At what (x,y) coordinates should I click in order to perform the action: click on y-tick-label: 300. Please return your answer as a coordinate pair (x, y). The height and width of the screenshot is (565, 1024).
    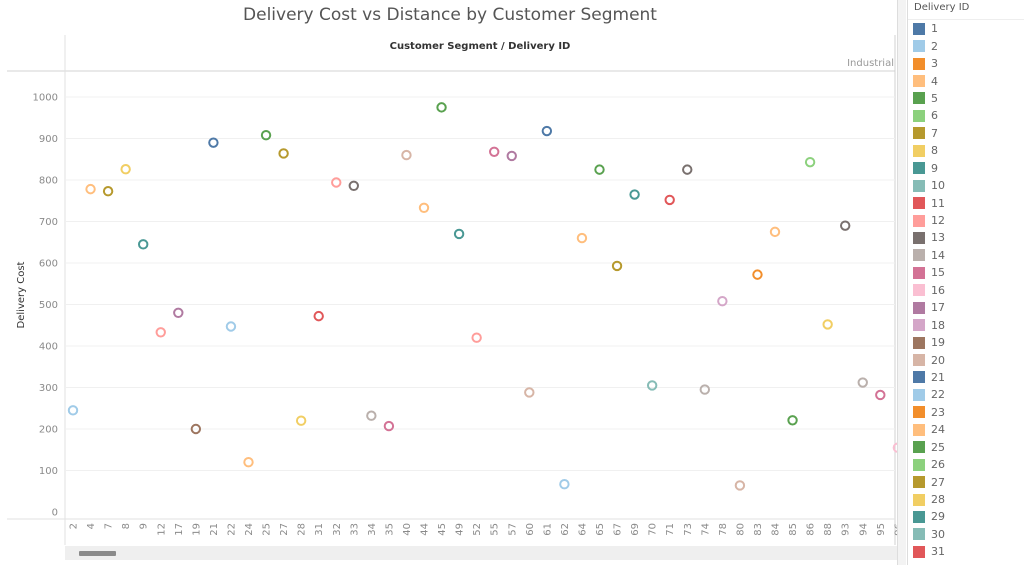
    Looking at the image, I should click on (48, 388).